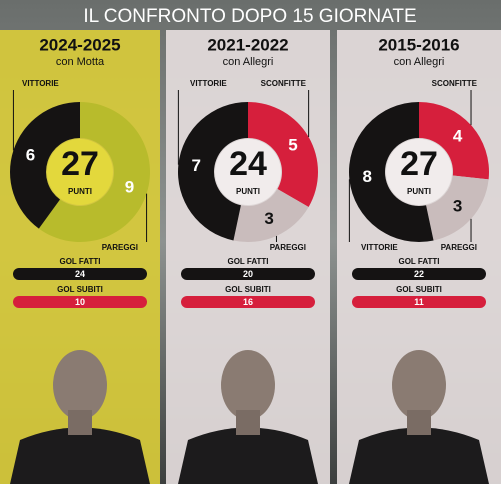 This screenshot has width=501, height=484. I want to click on stat-value: 11, so click(419, 302).